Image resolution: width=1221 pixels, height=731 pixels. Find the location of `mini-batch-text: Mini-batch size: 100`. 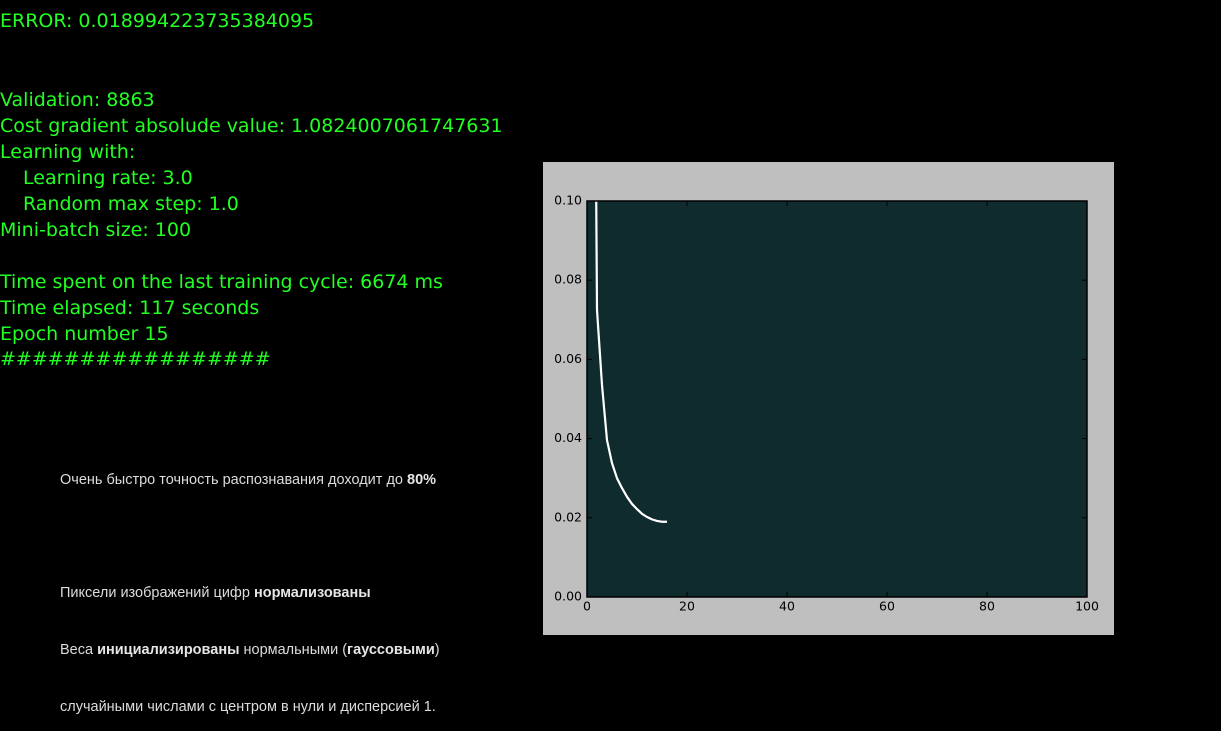

mini-batch-text: Mini-batch size: 100 is located at coordinates (96, 230).